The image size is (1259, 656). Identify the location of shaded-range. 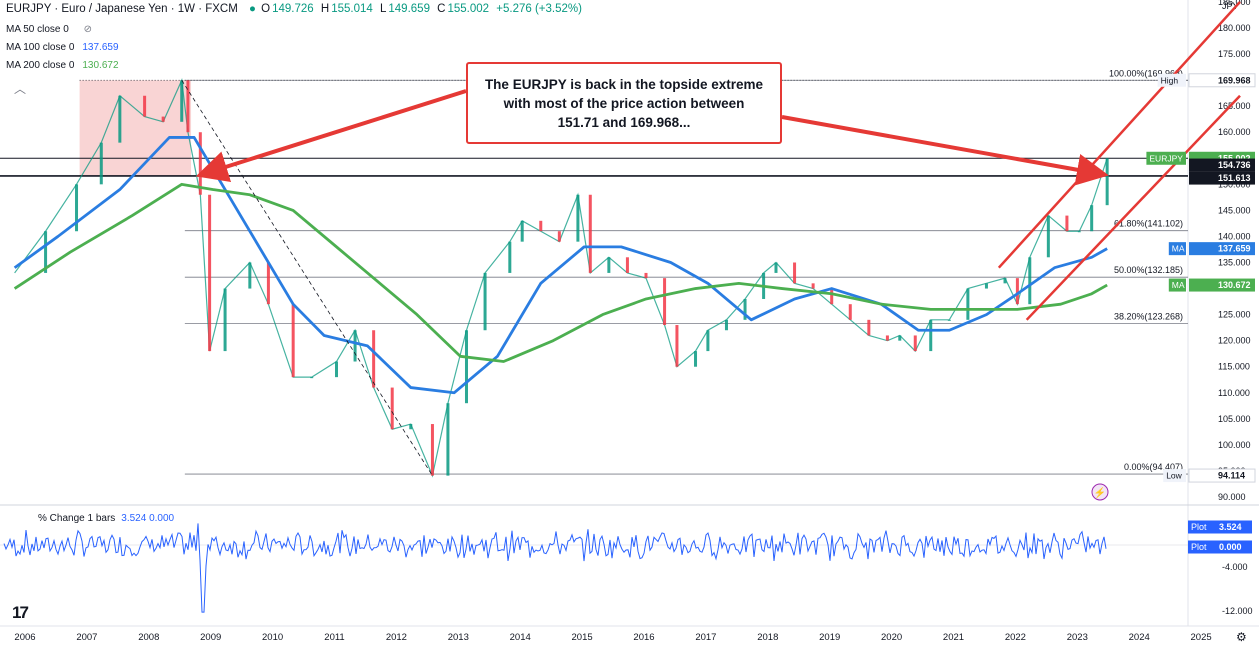
(135, 128).